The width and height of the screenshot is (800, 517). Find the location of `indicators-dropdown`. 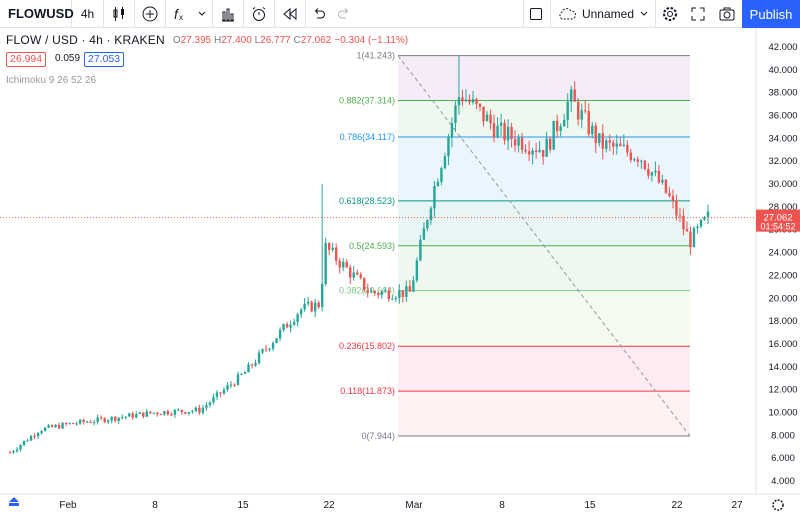

indicators-dropdown is located at coordinates (202, 14).